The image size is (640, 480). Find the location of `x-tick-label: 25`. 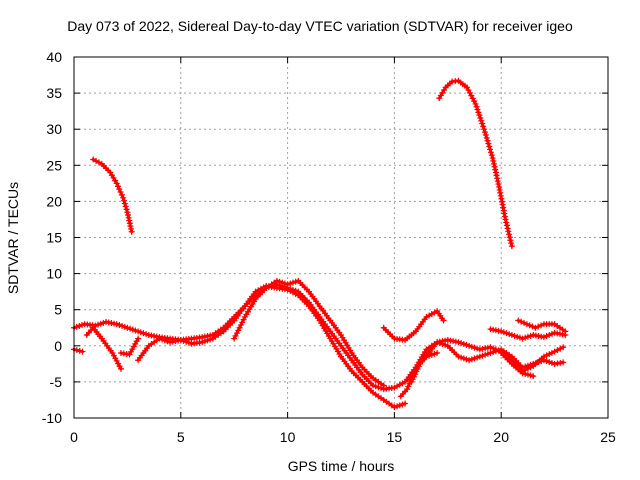

x-tick-label: 25 is located at coordinates (608, 437).